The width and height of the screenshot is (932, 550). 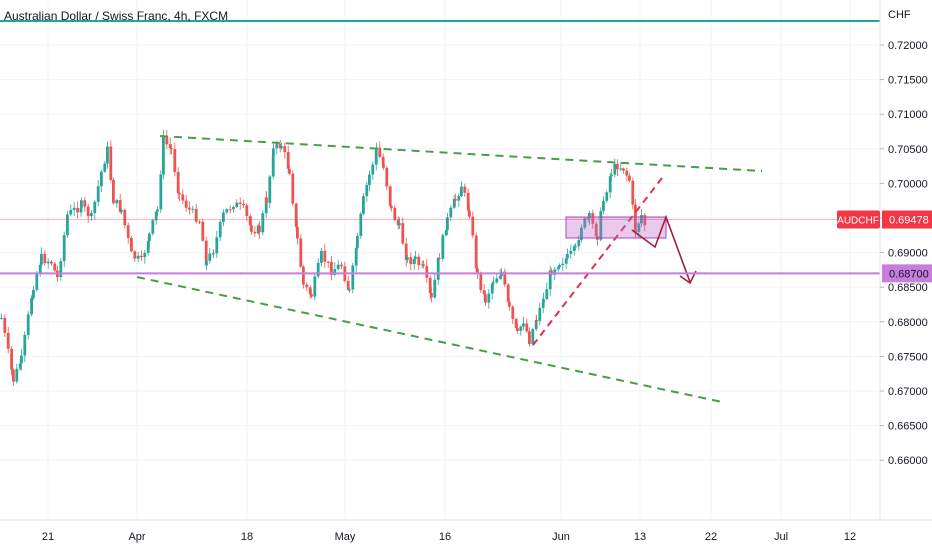 What do you see at coordinates (461, 153) in the screenshot?
I see `upper-trendline` at bounding box center [461, 153].